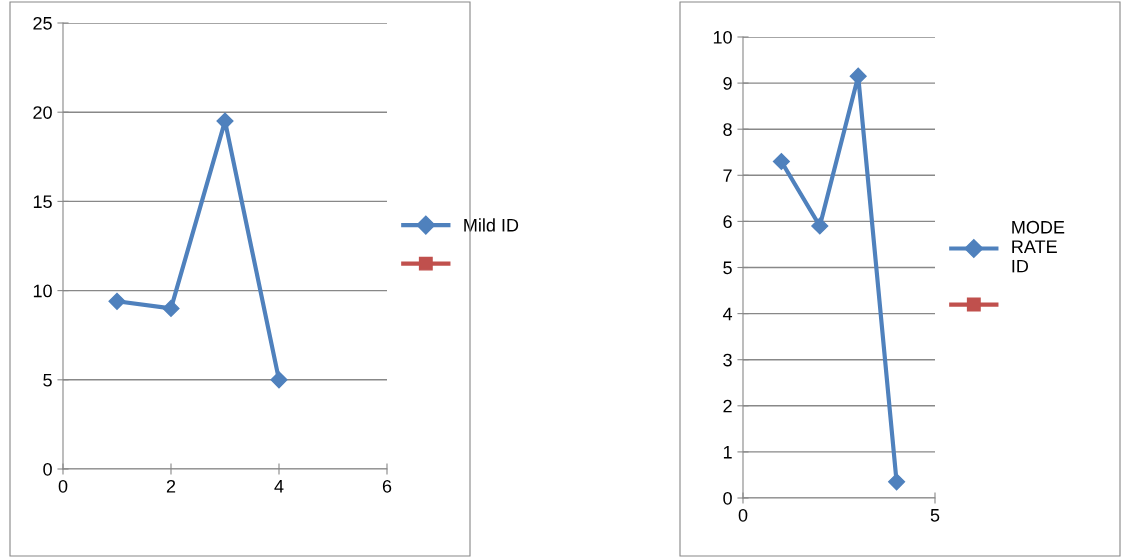 This screenshot has width=1127, height=560. What do you see at coordinates (387, 486) in the screenshot?
I see `x-tick-label: 6` at bounding box center [387, 486].